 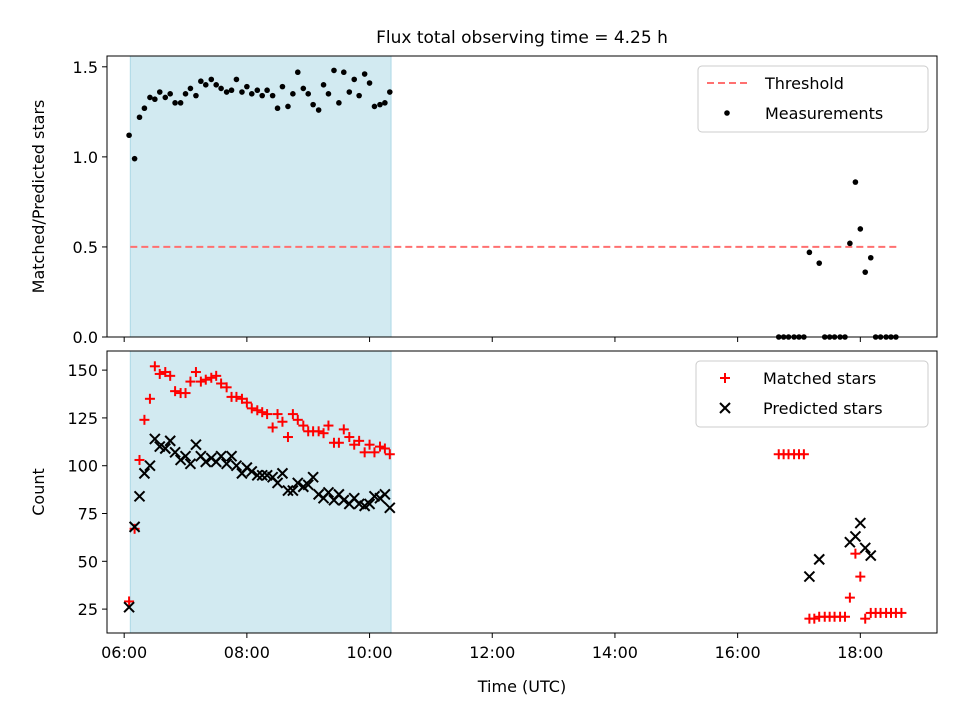 What do you see at coordinates (370, 652) in the screenshot?
I see `x-tick-label: 10:00` at bounding box center [370, 652].